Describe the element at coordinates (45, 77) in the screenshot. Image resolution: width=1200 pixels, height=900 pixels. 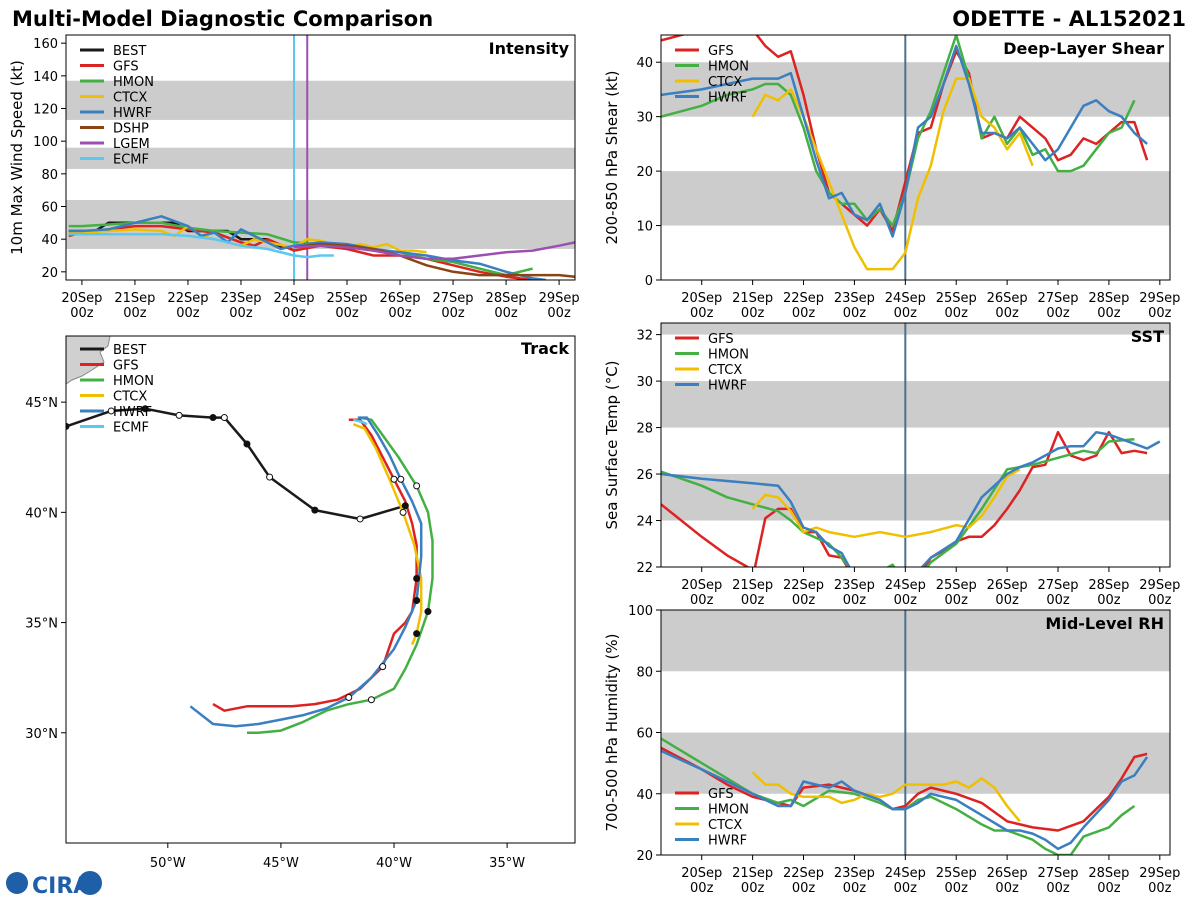
I see `intensity-ytick-label: 140` at that location.